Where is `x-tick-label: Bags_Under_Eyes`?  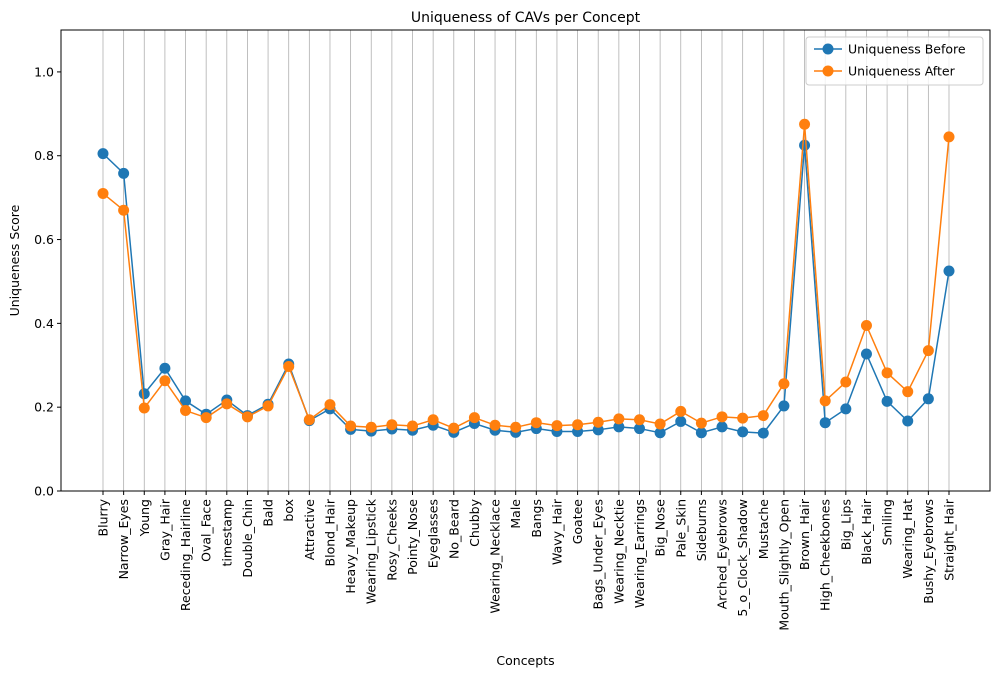 x-tick-label: Bags_Under_Eyes is located at coordinates (598, 554).